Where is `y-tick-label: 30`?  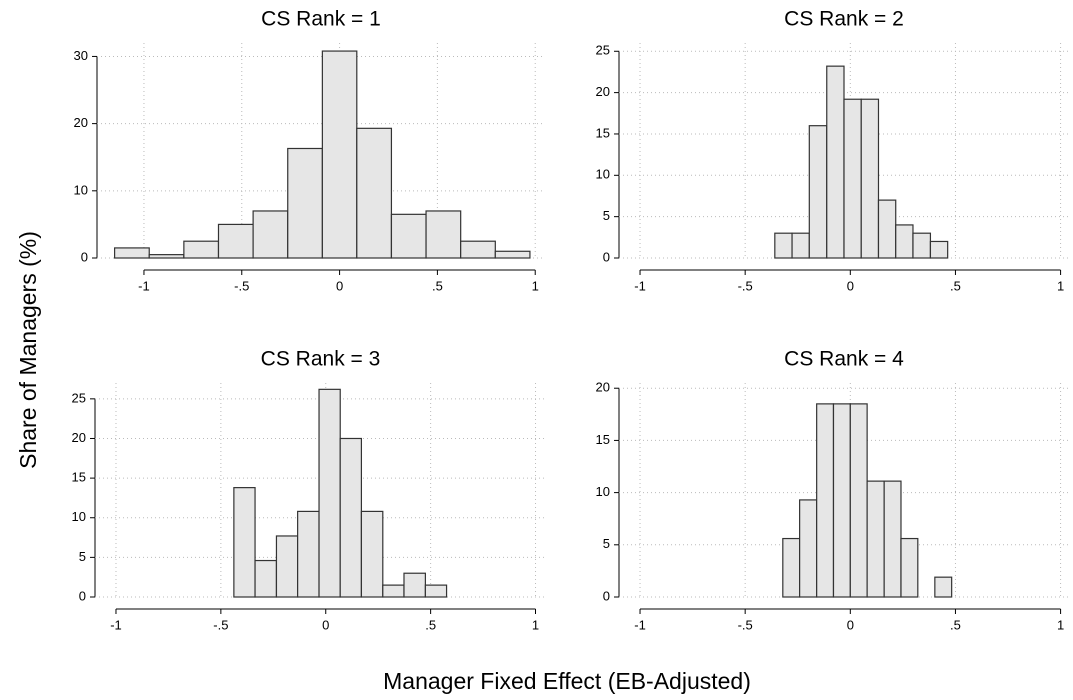 y-tick-label: 30 is located at coordinates (81, 55).